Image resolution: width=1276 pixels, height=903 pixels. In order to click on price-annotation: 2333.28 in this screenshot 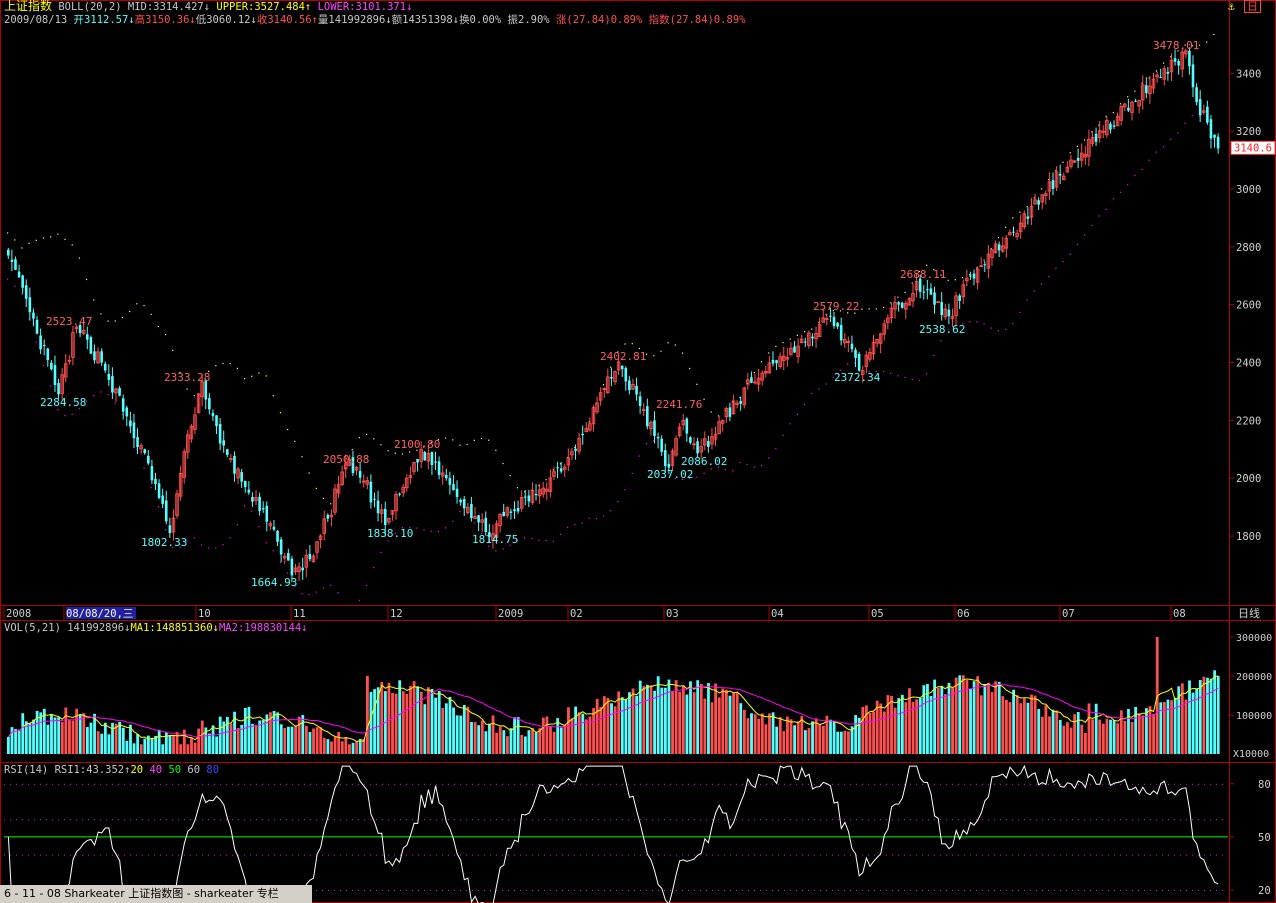, I will do `click(187, 377)`.